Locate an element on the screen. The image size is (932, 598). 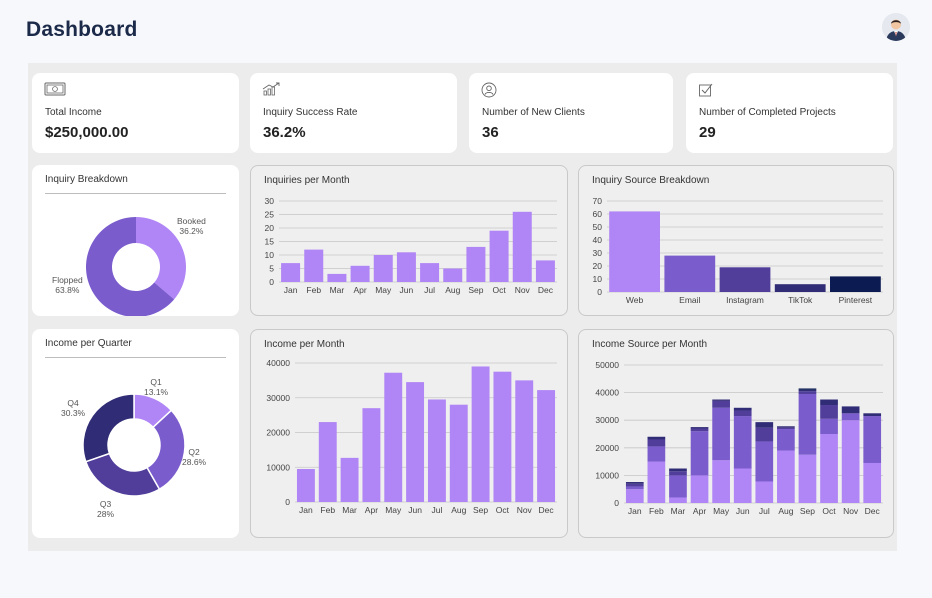
y-tick-label: 40000 is located at coordinates (607, 393).